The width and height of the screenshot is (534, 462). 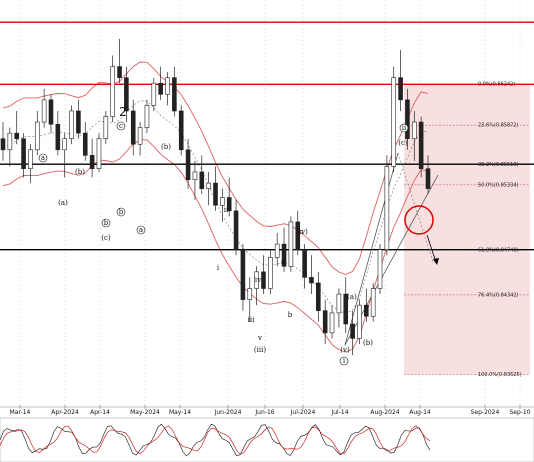 What do you see at coordinates (352, 297) in the screenshot?
I see `wave-label: (a)` at bounding box center [352, 297].